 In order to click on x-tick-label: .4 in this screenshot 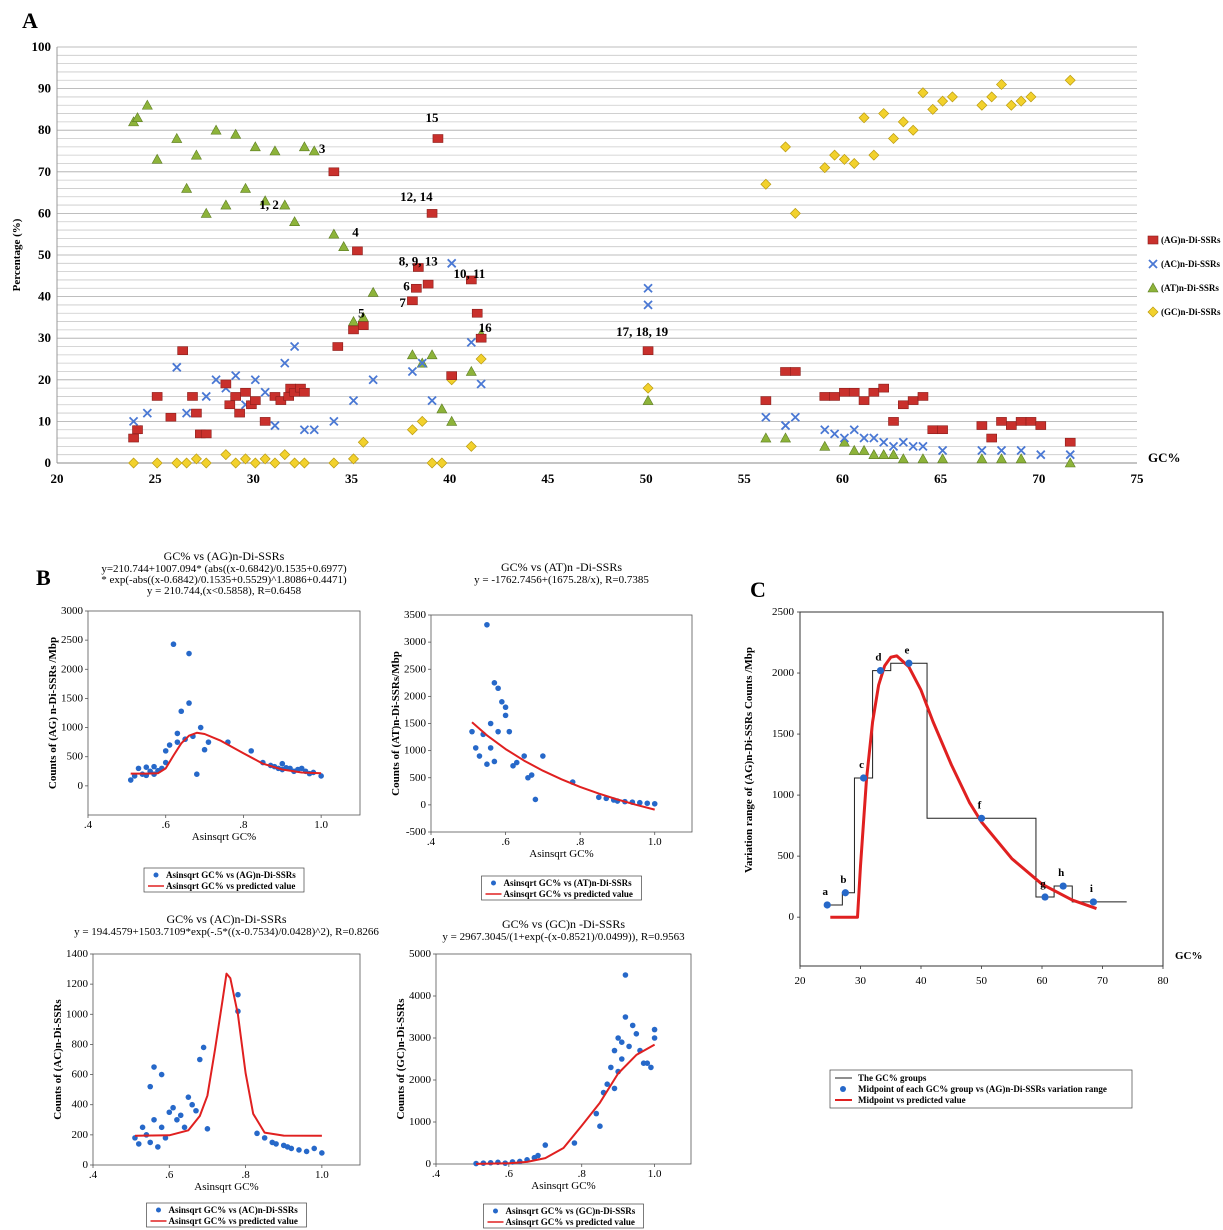, I will do `click(88, 825)`.